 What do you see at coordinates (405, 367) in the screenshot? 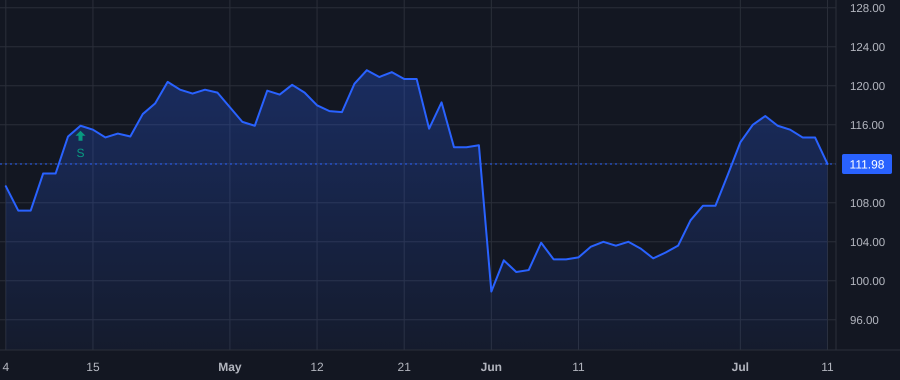
I see `x-tick-label: 21` at bounding box center [405, 367].